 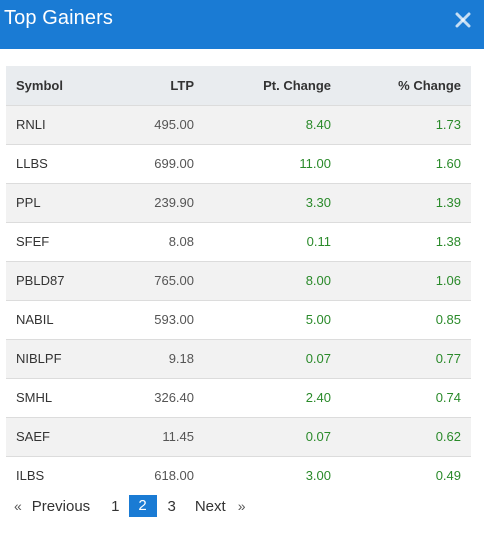 I want to click on column-header-pct-change: % Change, so click(x=429, y=85).